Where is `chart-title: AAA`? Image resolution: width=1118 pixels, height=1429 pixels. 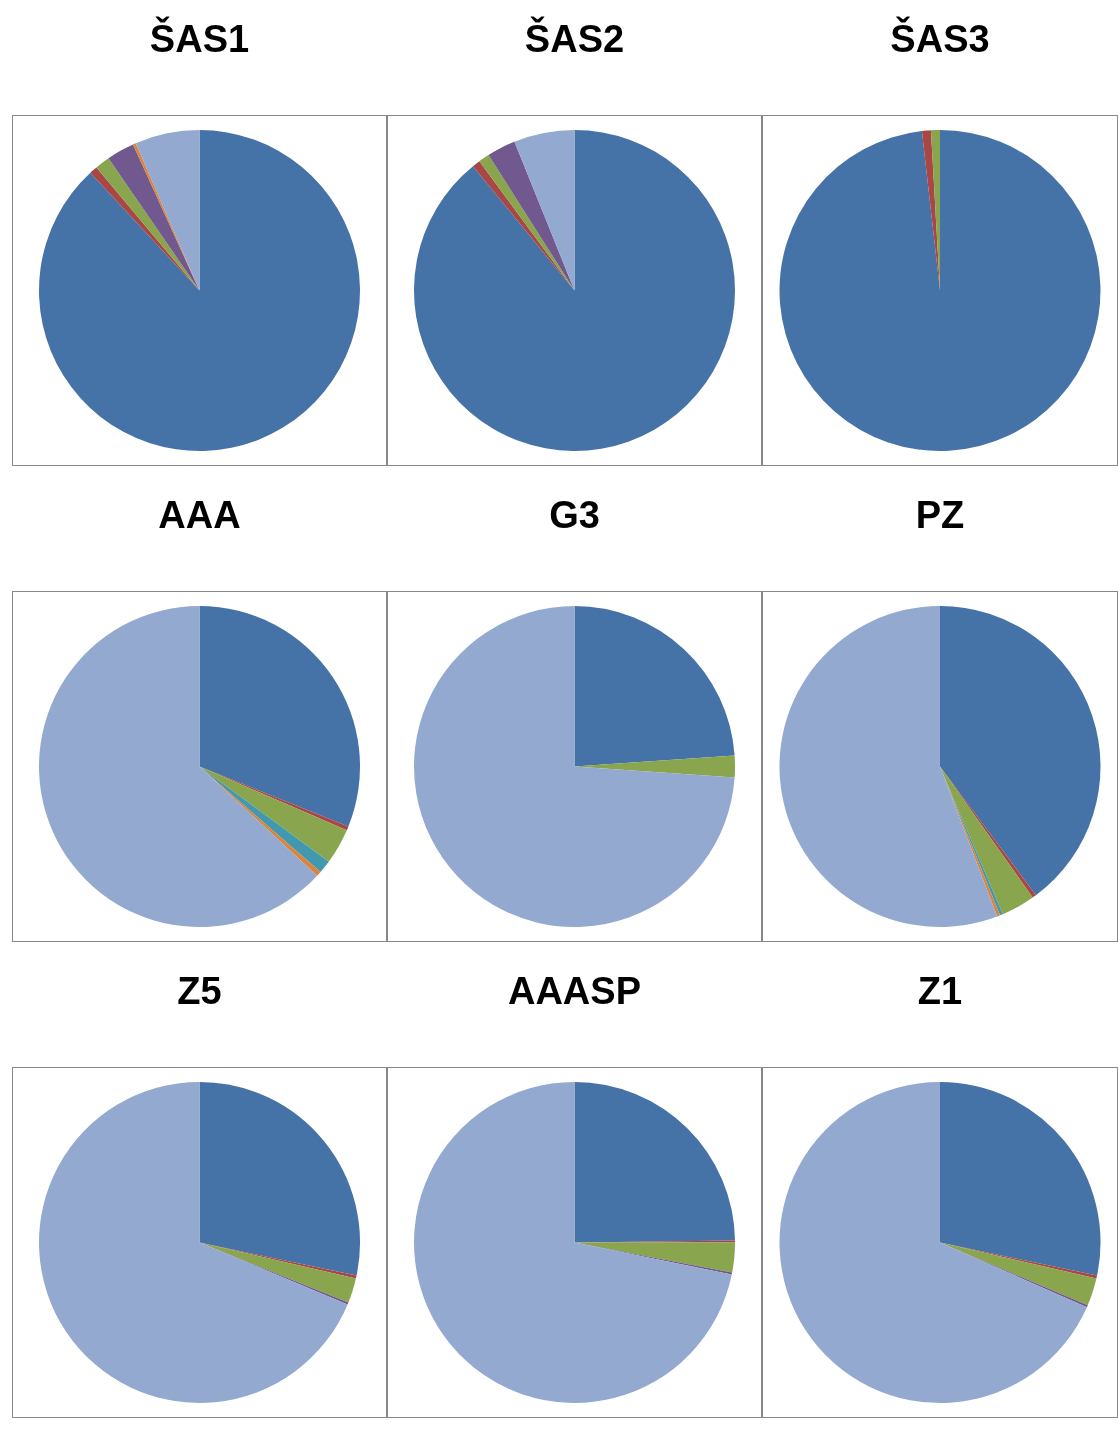
chart-title: AAA is located at coordinates (199, 515).